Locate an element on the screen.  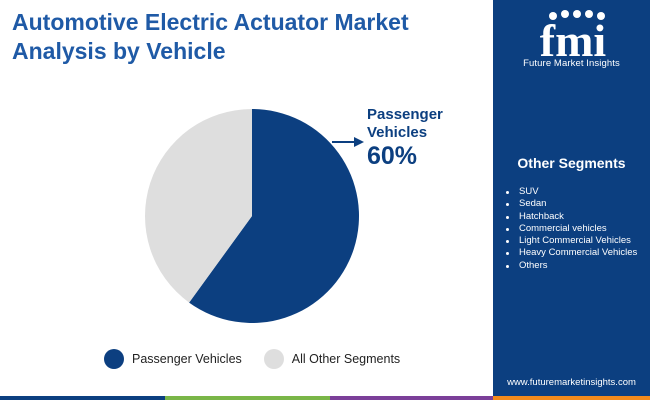
brand-name: Future Market Insights is located at coordinates (571, 63).